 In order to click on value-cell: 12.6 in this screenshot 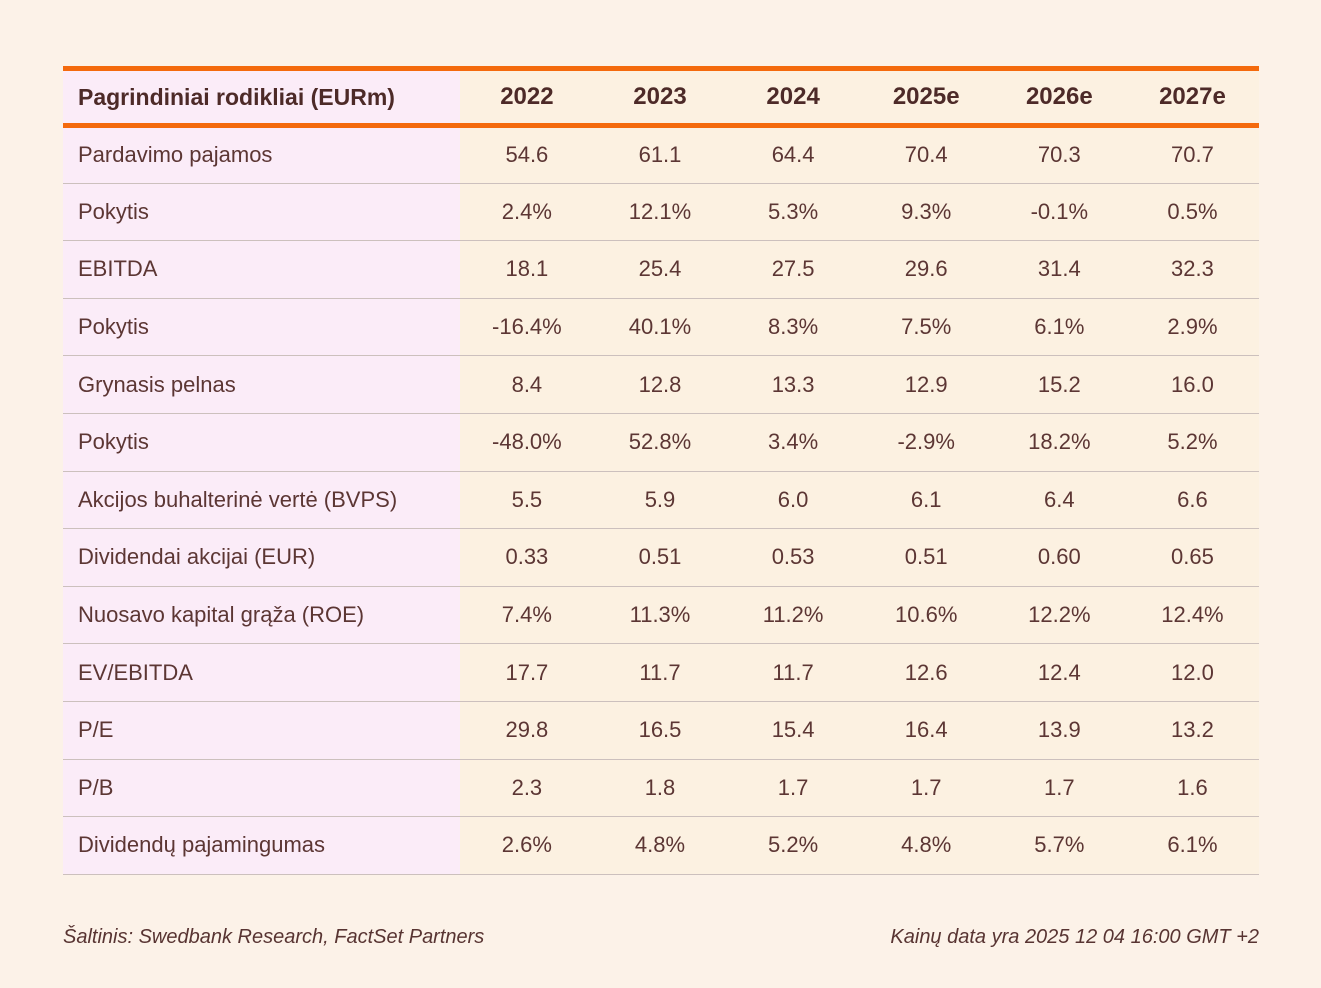, I will do `click(926, 672)`.